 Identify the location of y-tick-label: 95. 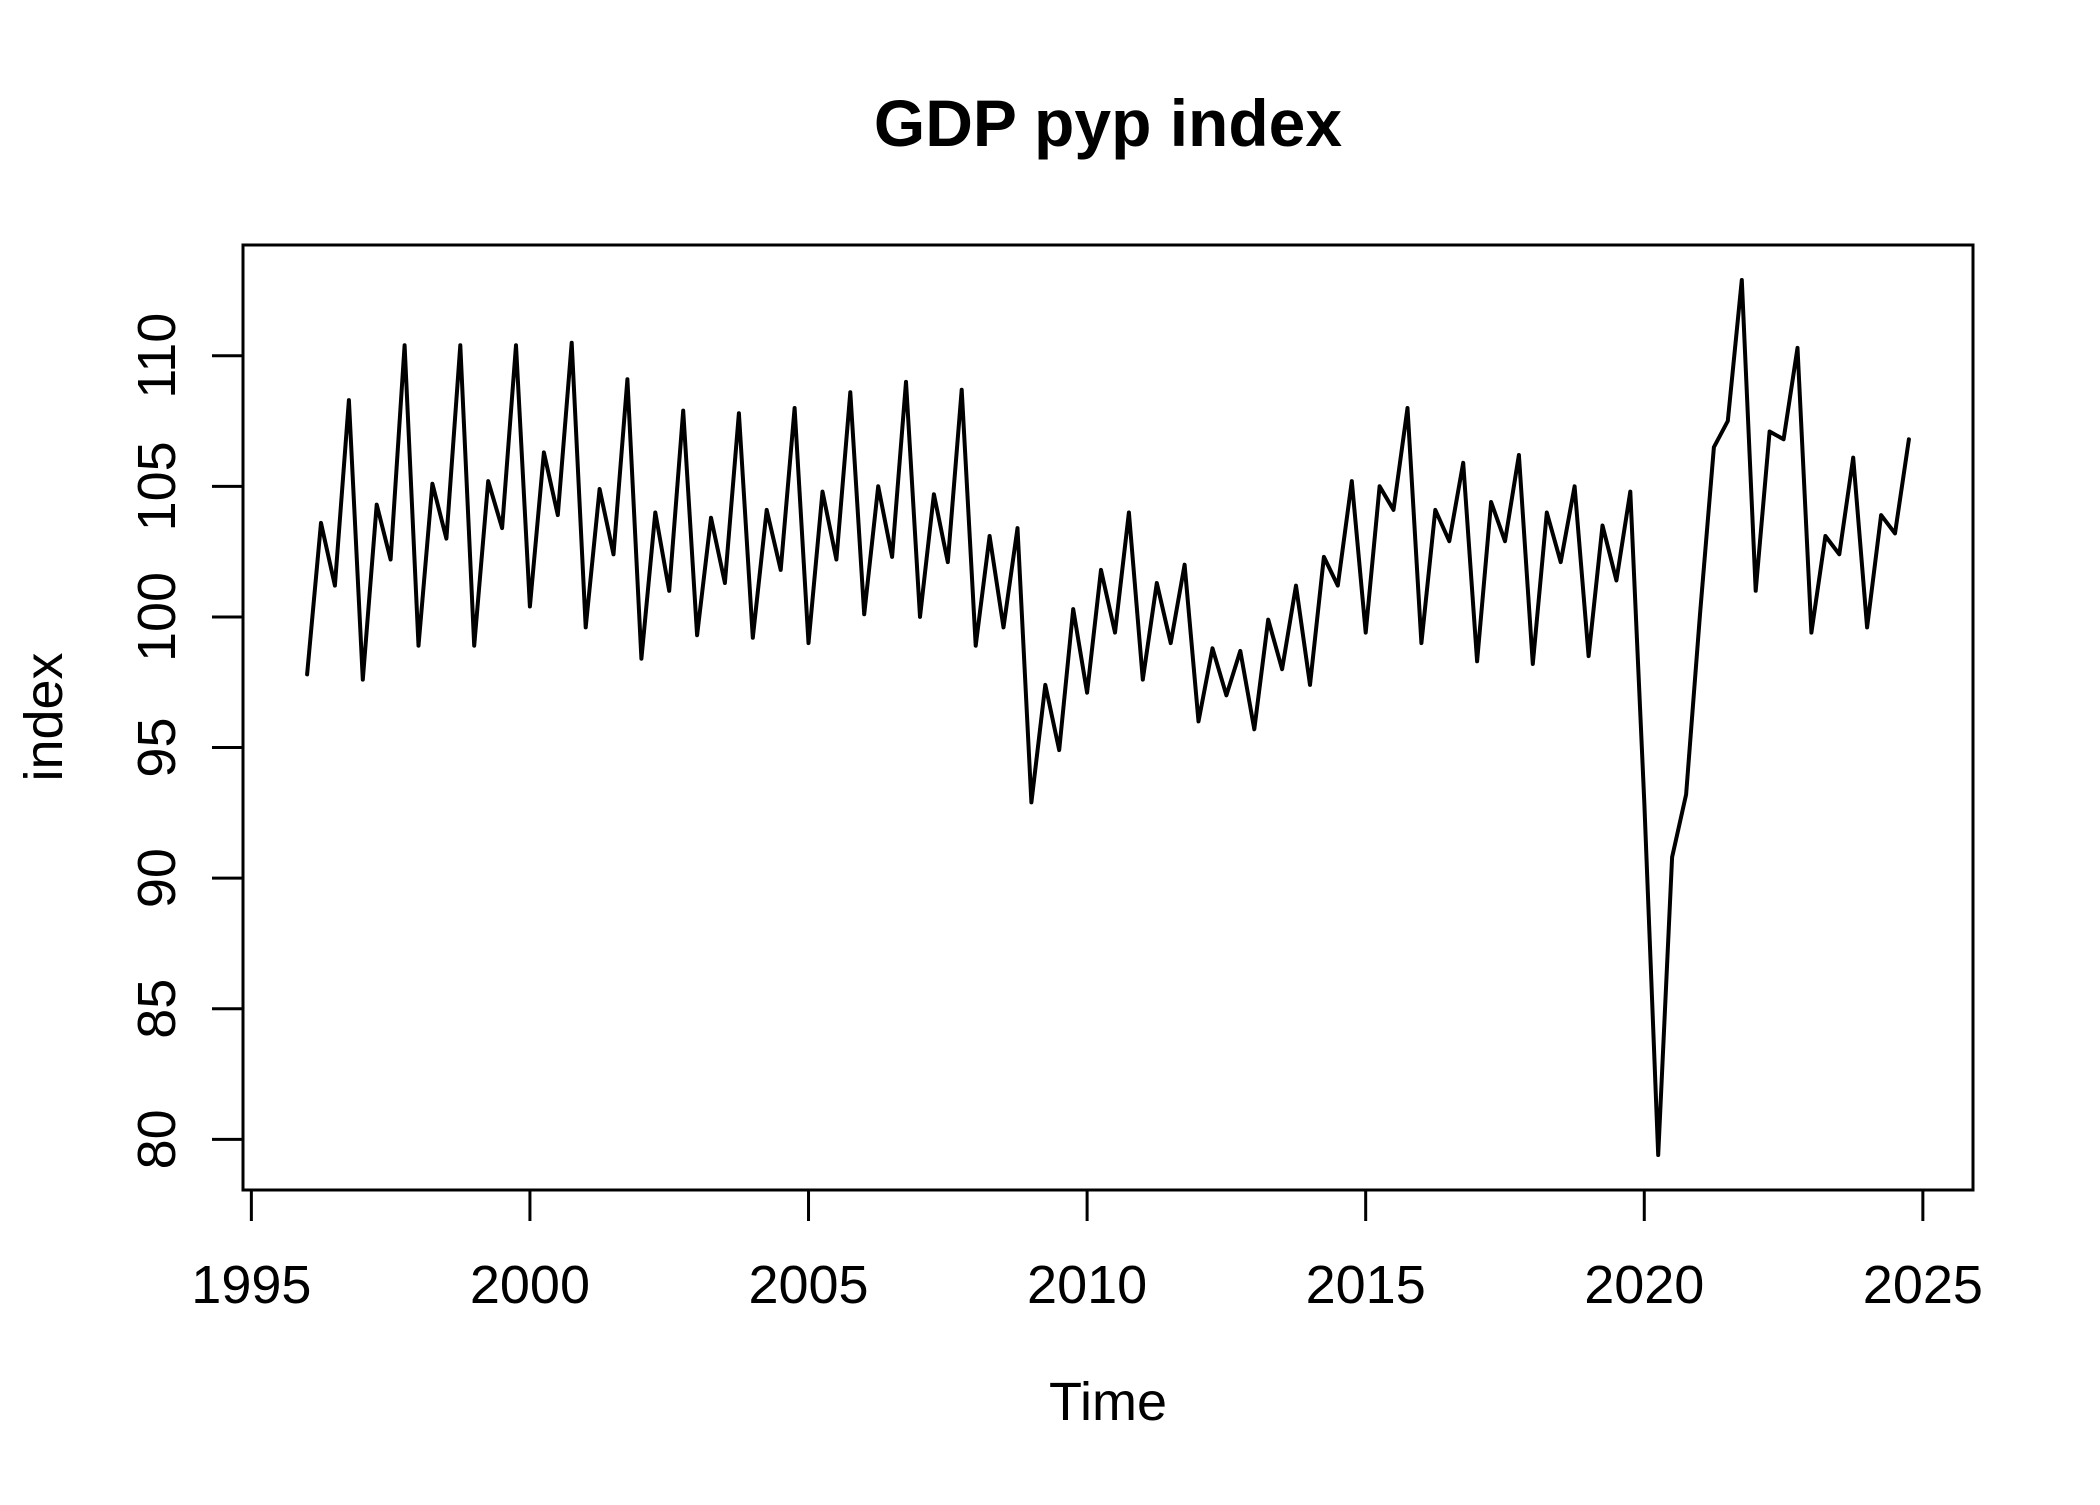
(157, 747).